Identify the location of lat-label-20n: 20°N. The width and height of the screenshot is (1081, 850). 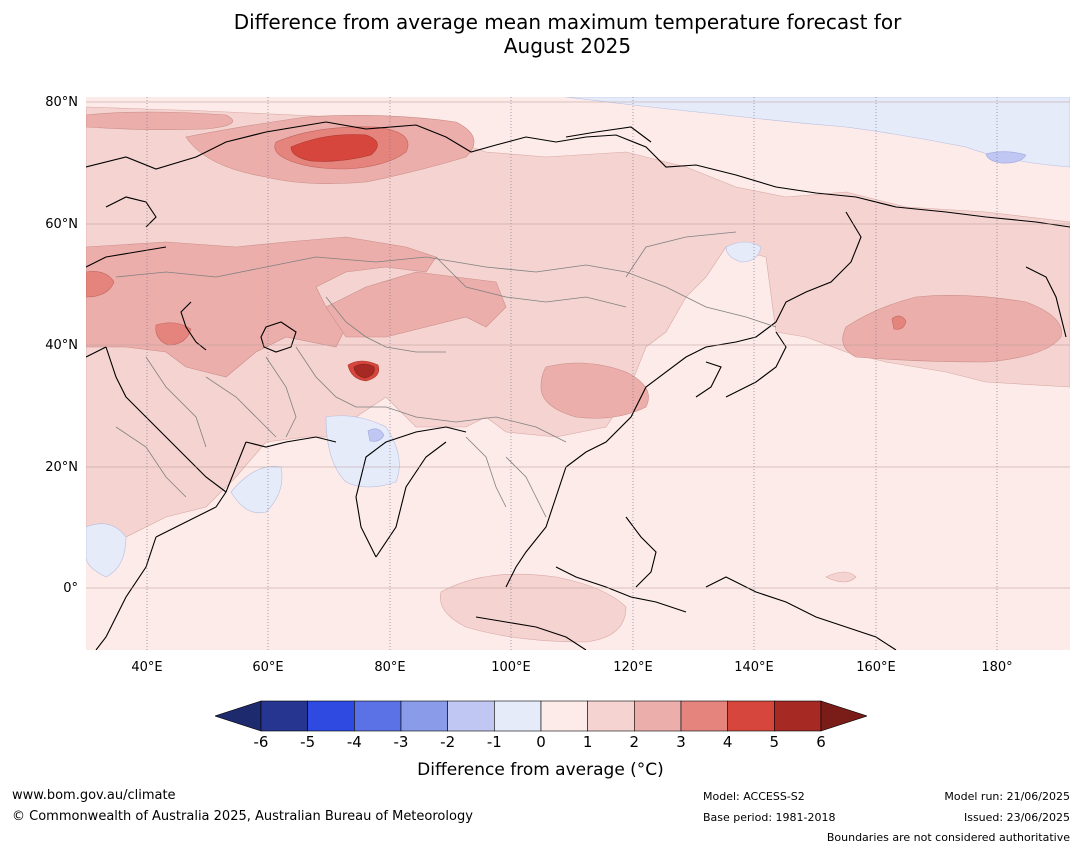
(61, 467).